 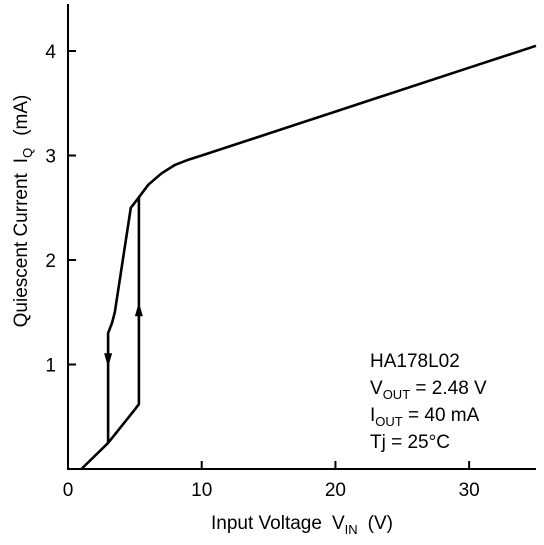 What do you see at coordinates (50, 261) in the screenshot?
I see `y-tick-label: 2` at bounding box center [50, 261].